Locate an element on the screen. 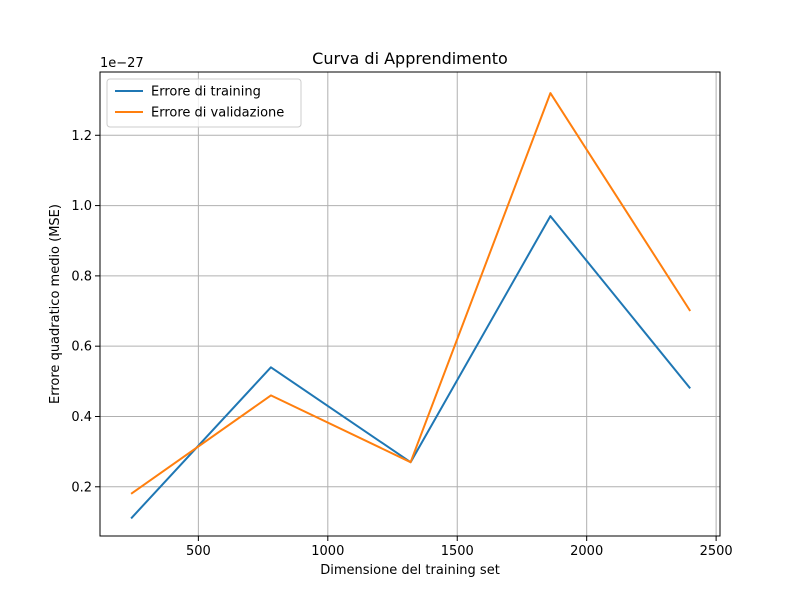 This screenshot has width=800, height=600. y-tick-label: 0.6 is located at coordinates (81, 347).